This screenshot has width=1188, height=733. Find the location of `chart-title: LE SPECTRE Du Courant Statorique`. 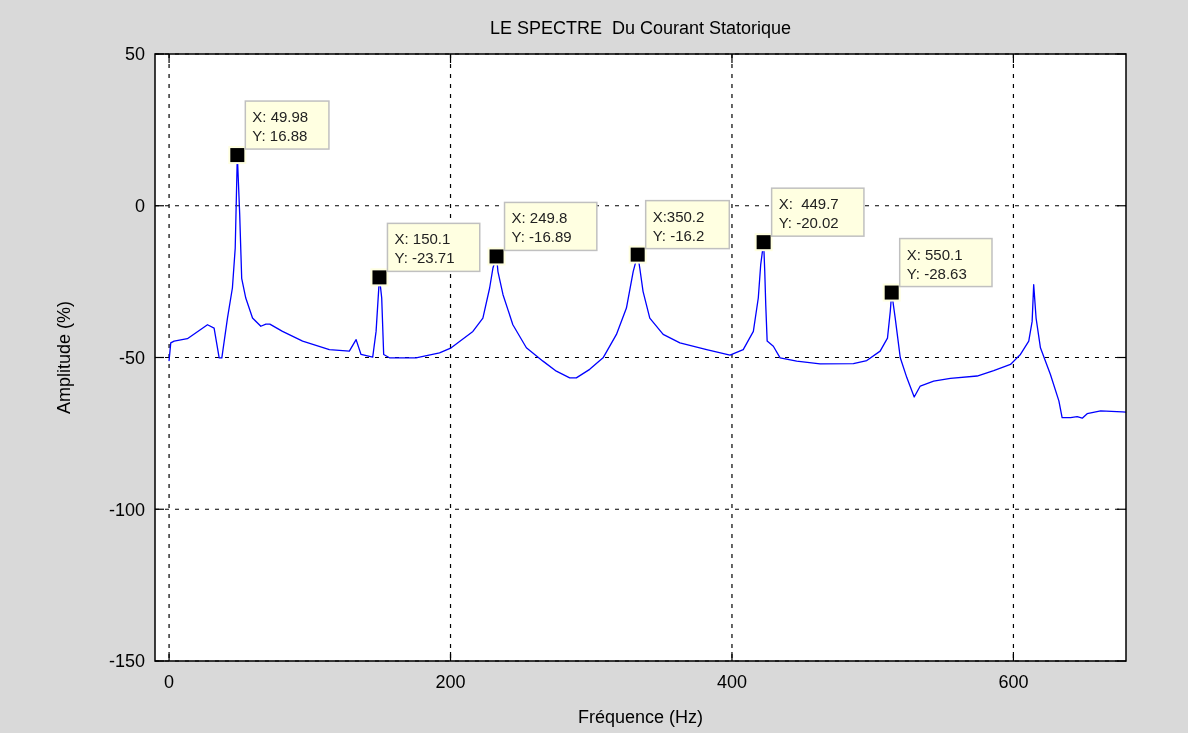

chart-title: LE SPECTRE Du Courant Statorique is located at coordinates (640, 28).